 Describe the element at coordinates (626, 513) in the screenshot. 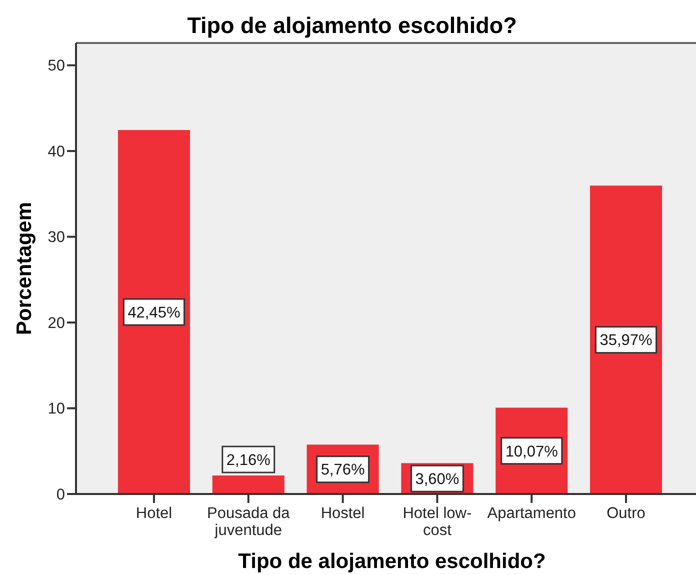

I see `x-tick-label: Outro` at that location.